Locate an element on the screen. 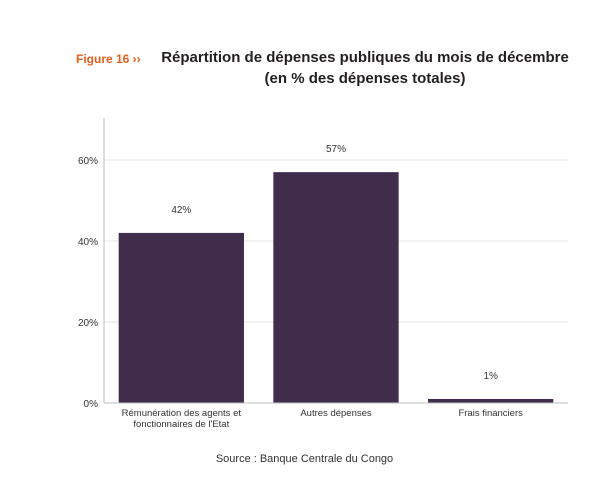  x-tick-label: Frais financiers is located at coordinates (490, 413).